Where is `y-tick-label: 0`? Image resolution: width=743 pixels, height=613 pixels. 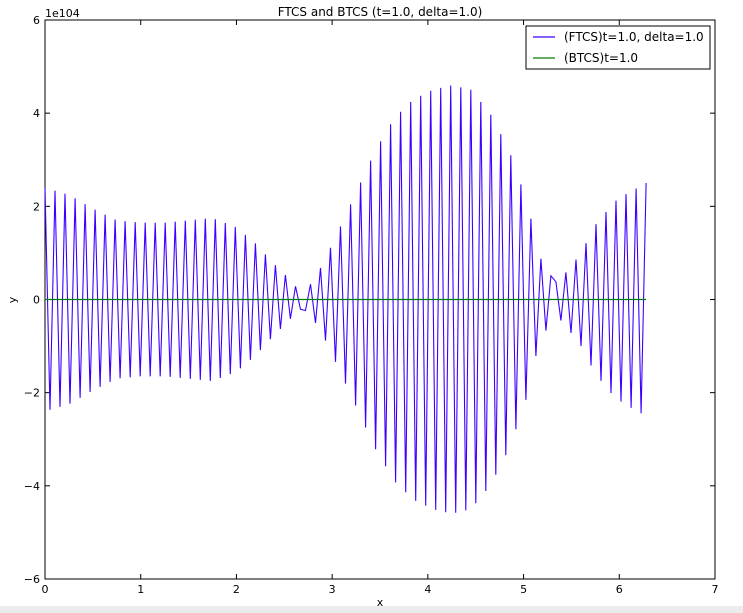 y-tick-label: 0 is located at coordinates (36, 300).